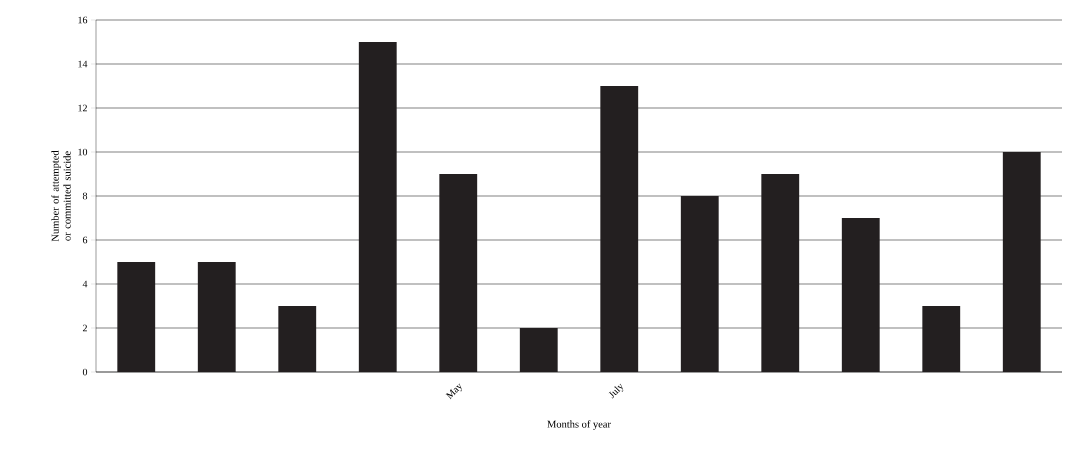 Image resolution: width=1074 pixels, height=453 pixels. What do you see at coordinates (84, 328) in the screenshot?
I see `y-tick-label: 2` at bounding box center [84, 328].